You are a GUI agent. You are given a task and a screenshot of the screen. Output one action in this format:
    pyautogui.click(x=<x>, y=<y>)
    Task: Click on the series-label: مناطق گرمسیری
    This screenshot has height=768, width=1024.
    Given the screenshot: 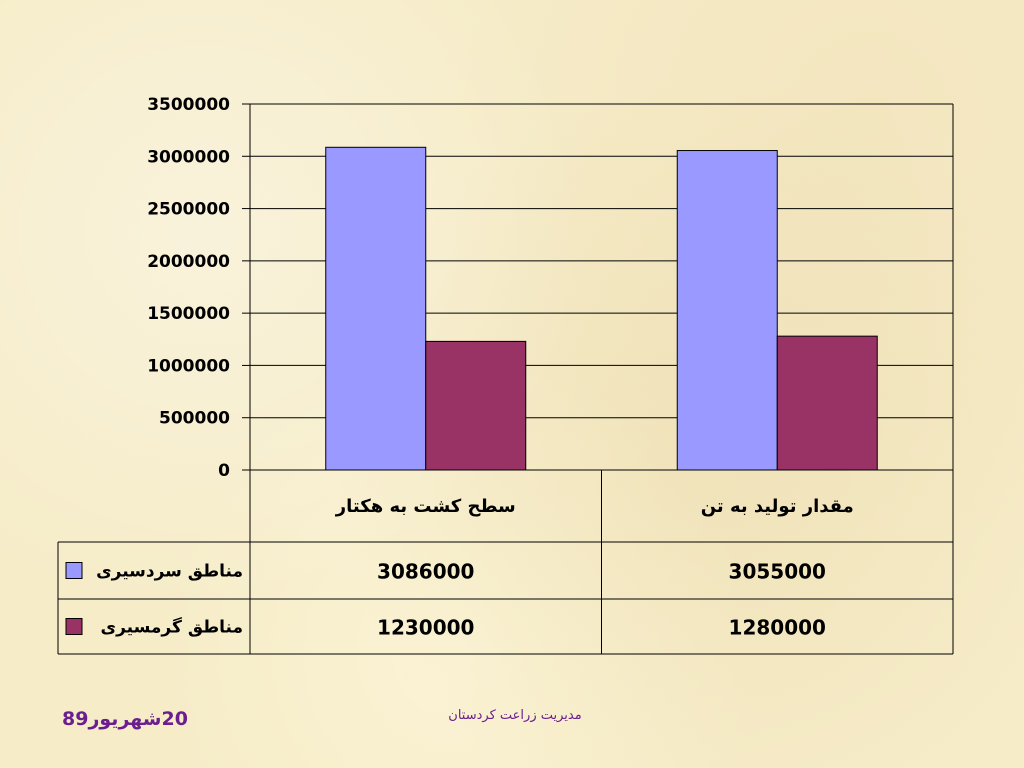 What is the action you would take?
    pyautogui.click(x=172, y=627)
    